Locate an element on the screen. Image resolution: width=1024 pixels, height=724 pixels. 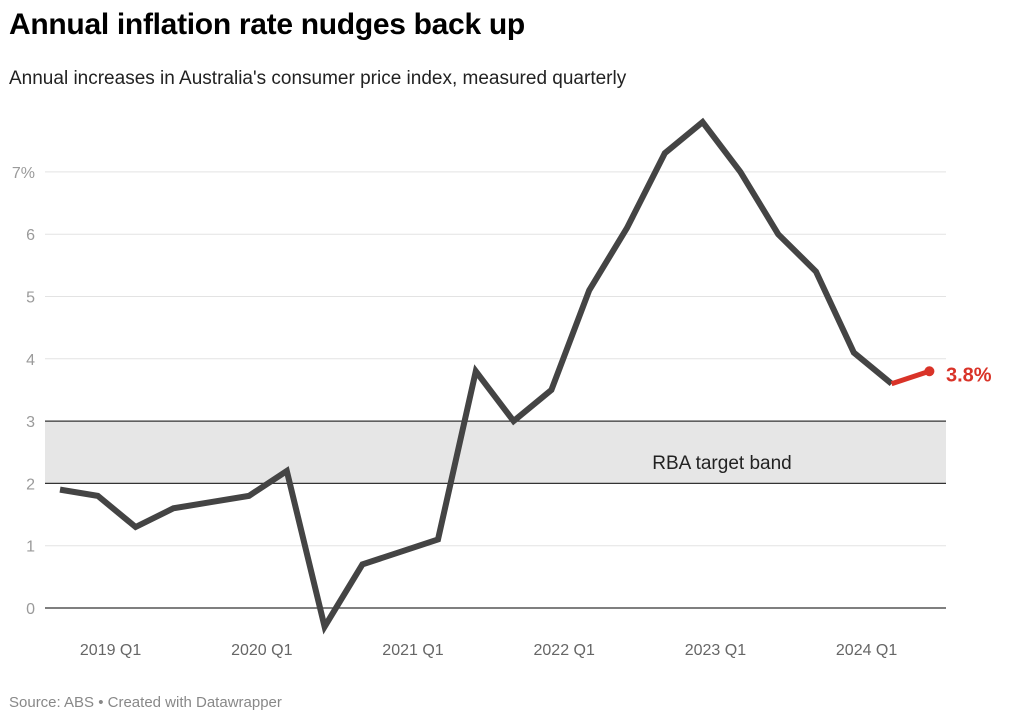
y-tick-label: 2 is located at coordinates (30, 484).